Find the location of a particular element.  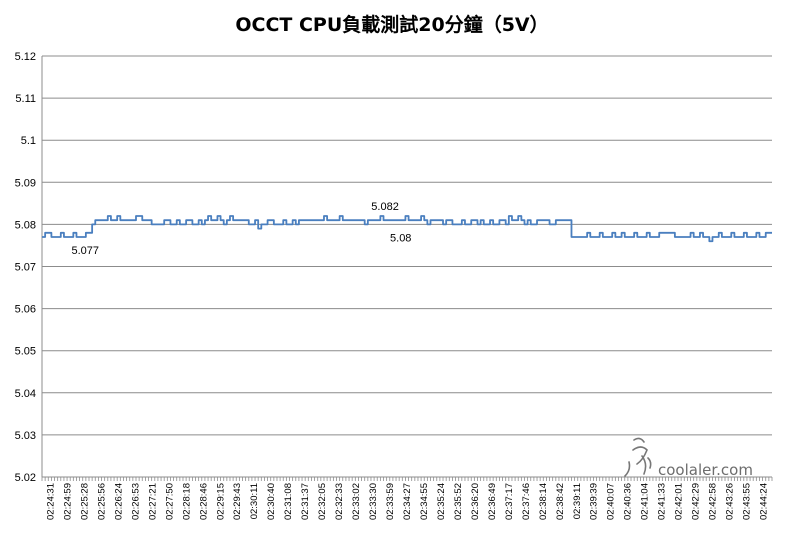

x-tick-label: 02:43:55 is located at coordinates (747, 501).